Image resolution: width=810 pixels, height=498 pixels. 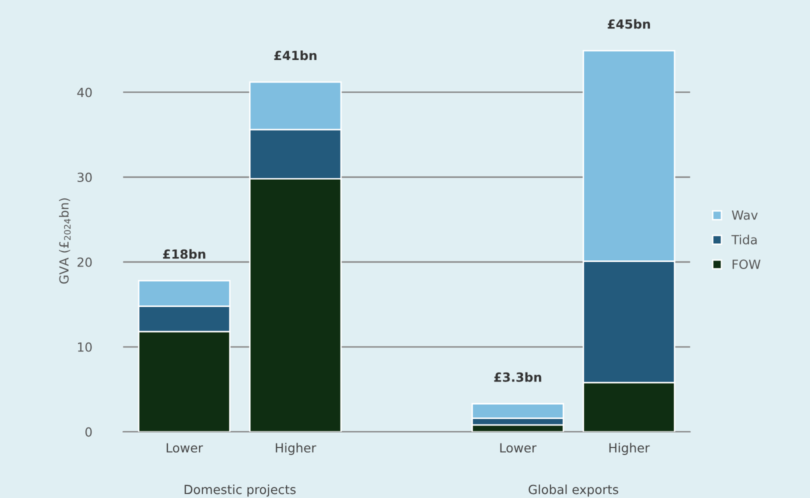 What do you see at coordinates (65, 241) in the screenshot?
I see `y-axis-title: GVA (£$_{2024}$bn)` at bounding box center [65, 241].